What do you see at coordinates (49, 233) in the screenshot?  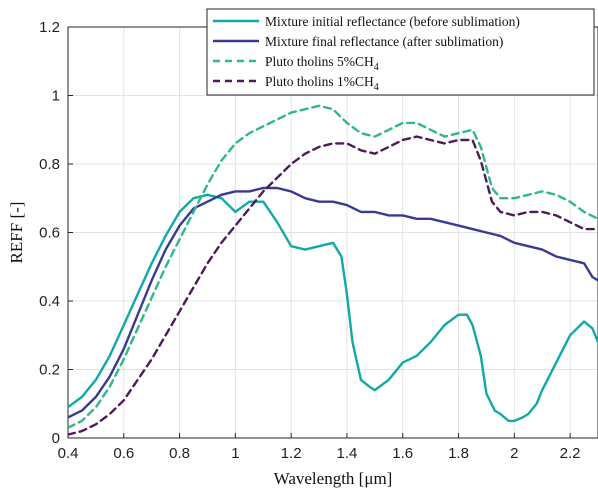 I see `y-tick-label: 0.6` at bounding box center [49, 233].